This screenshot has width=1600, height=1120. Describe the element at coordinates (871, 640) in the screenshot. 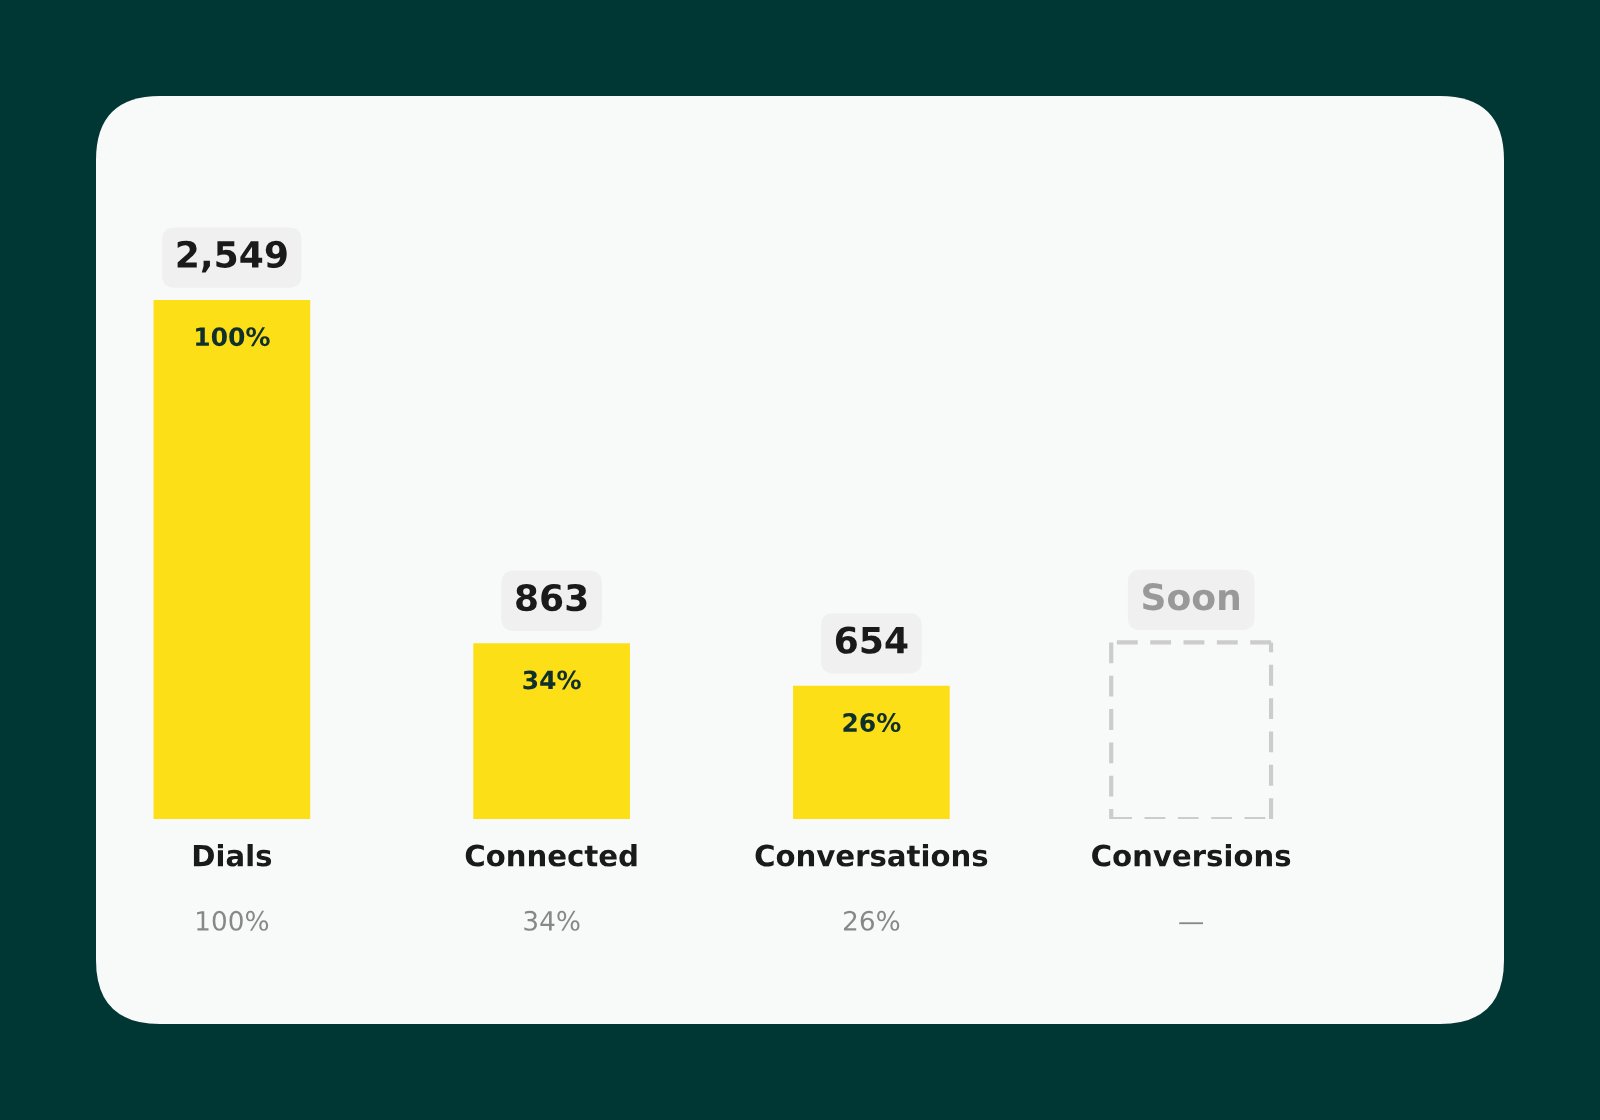

I see `data-label: 654` at that location.